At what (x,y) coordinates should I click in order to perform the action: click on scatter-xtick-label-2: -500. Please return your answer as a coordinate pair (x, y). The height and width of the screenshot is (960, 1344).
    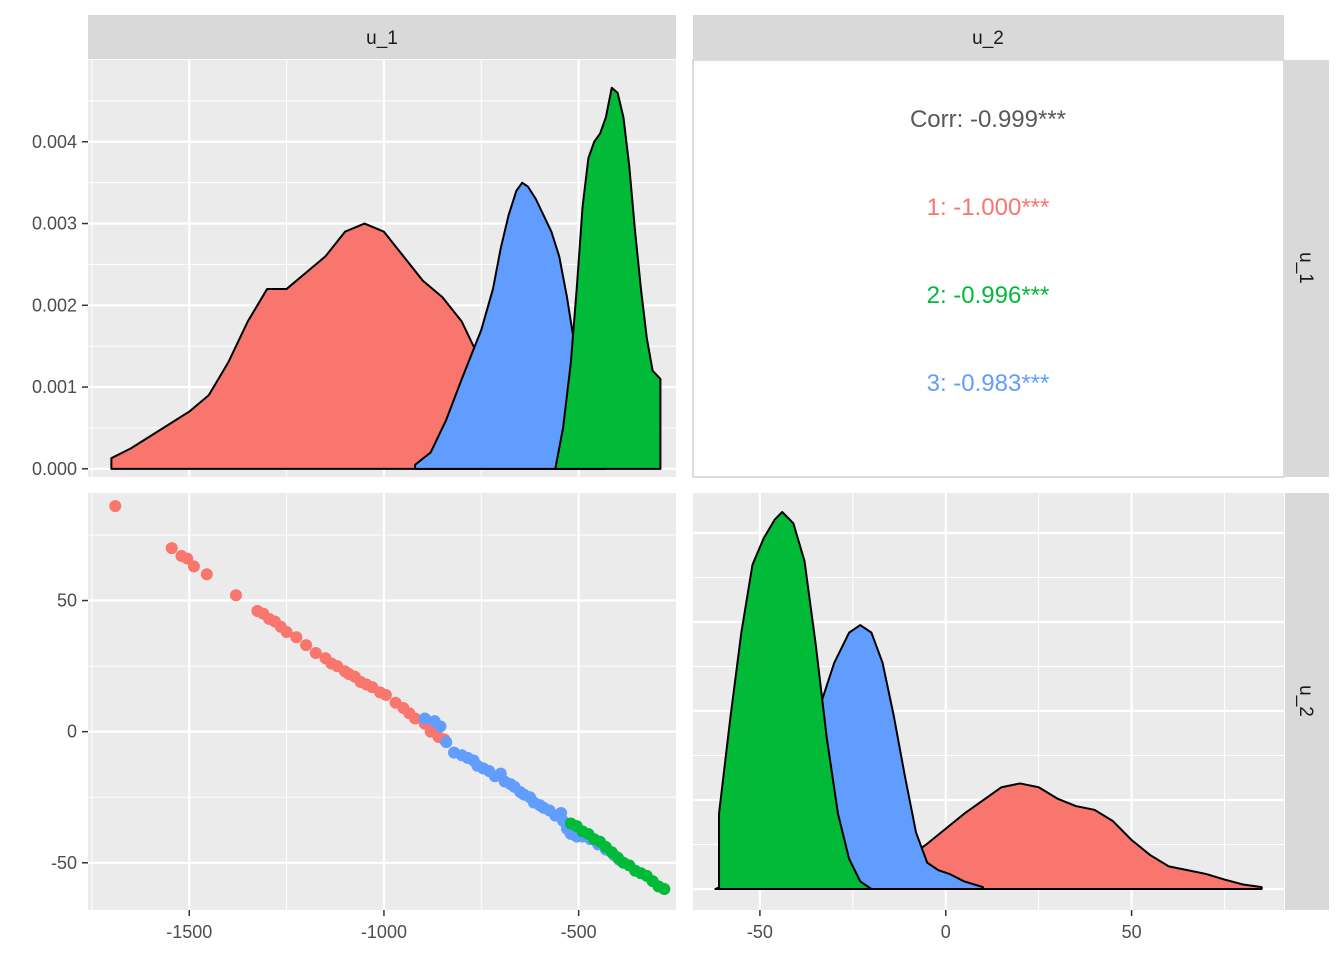
    Looking at the image, I should click on (579, 932).